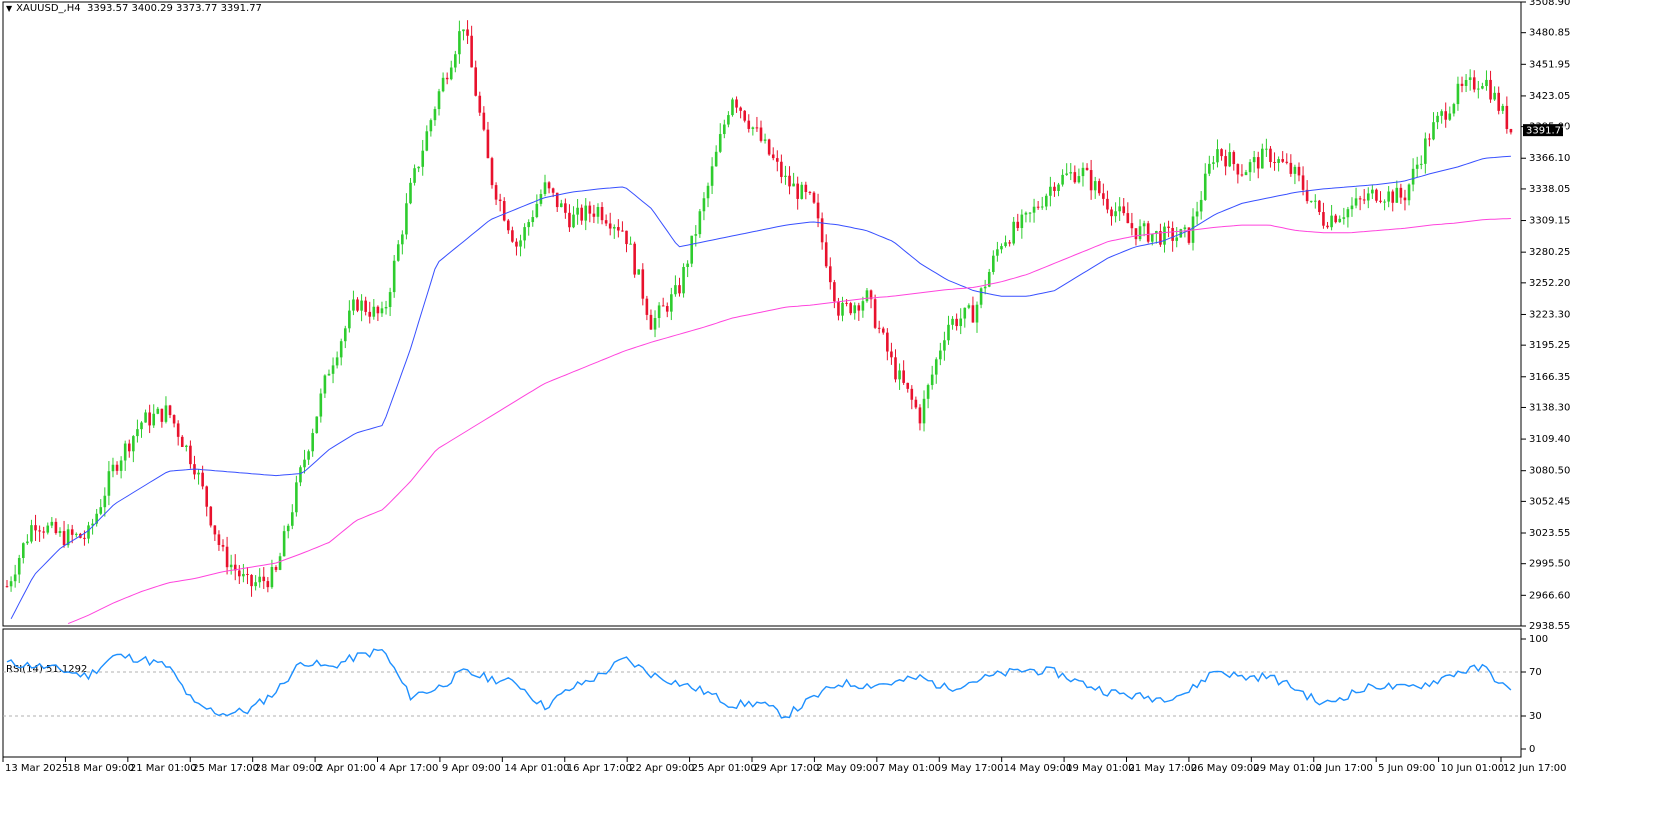 The width and height of the screenshot is (1655, 819). I want to click on dropdown-triangle-icon: ▼, so click(9, 8).